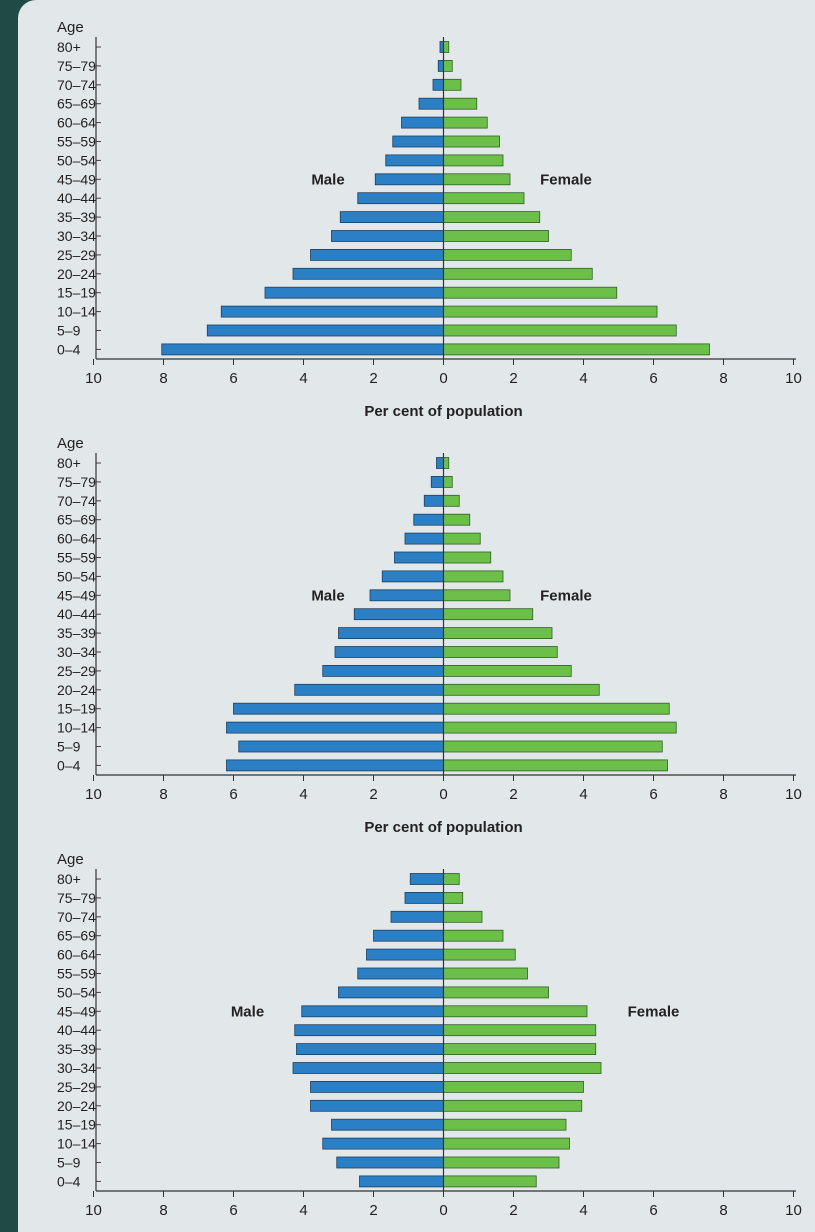  I want to click on age-label: 60–64, so click(76, 123).